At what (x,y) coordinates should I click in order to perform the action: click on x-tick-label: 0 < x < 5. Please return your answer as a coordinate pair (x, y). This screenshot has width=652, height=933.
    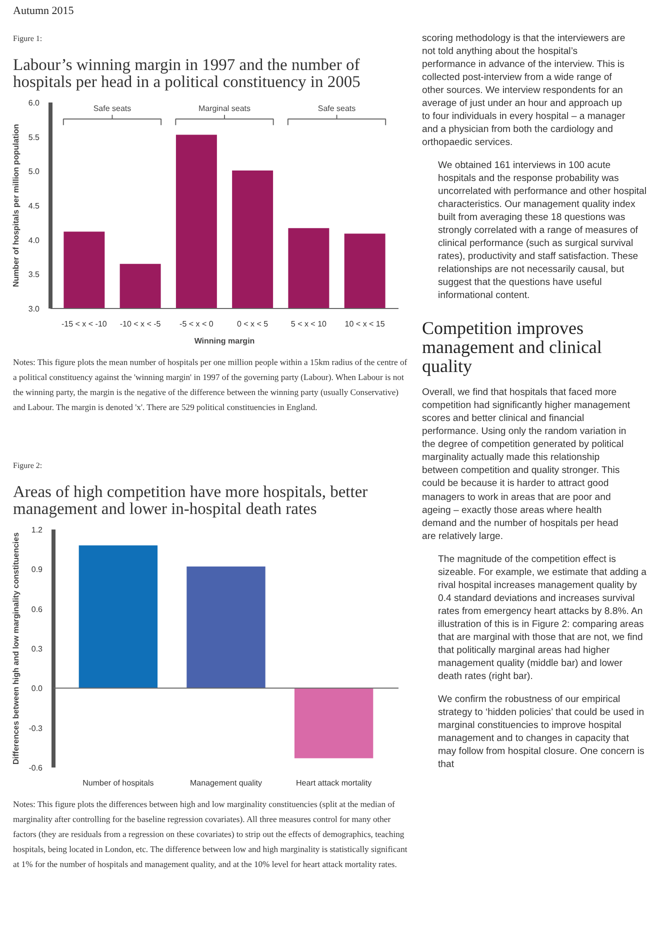
    Looking at the image, I should click on (253, 323).